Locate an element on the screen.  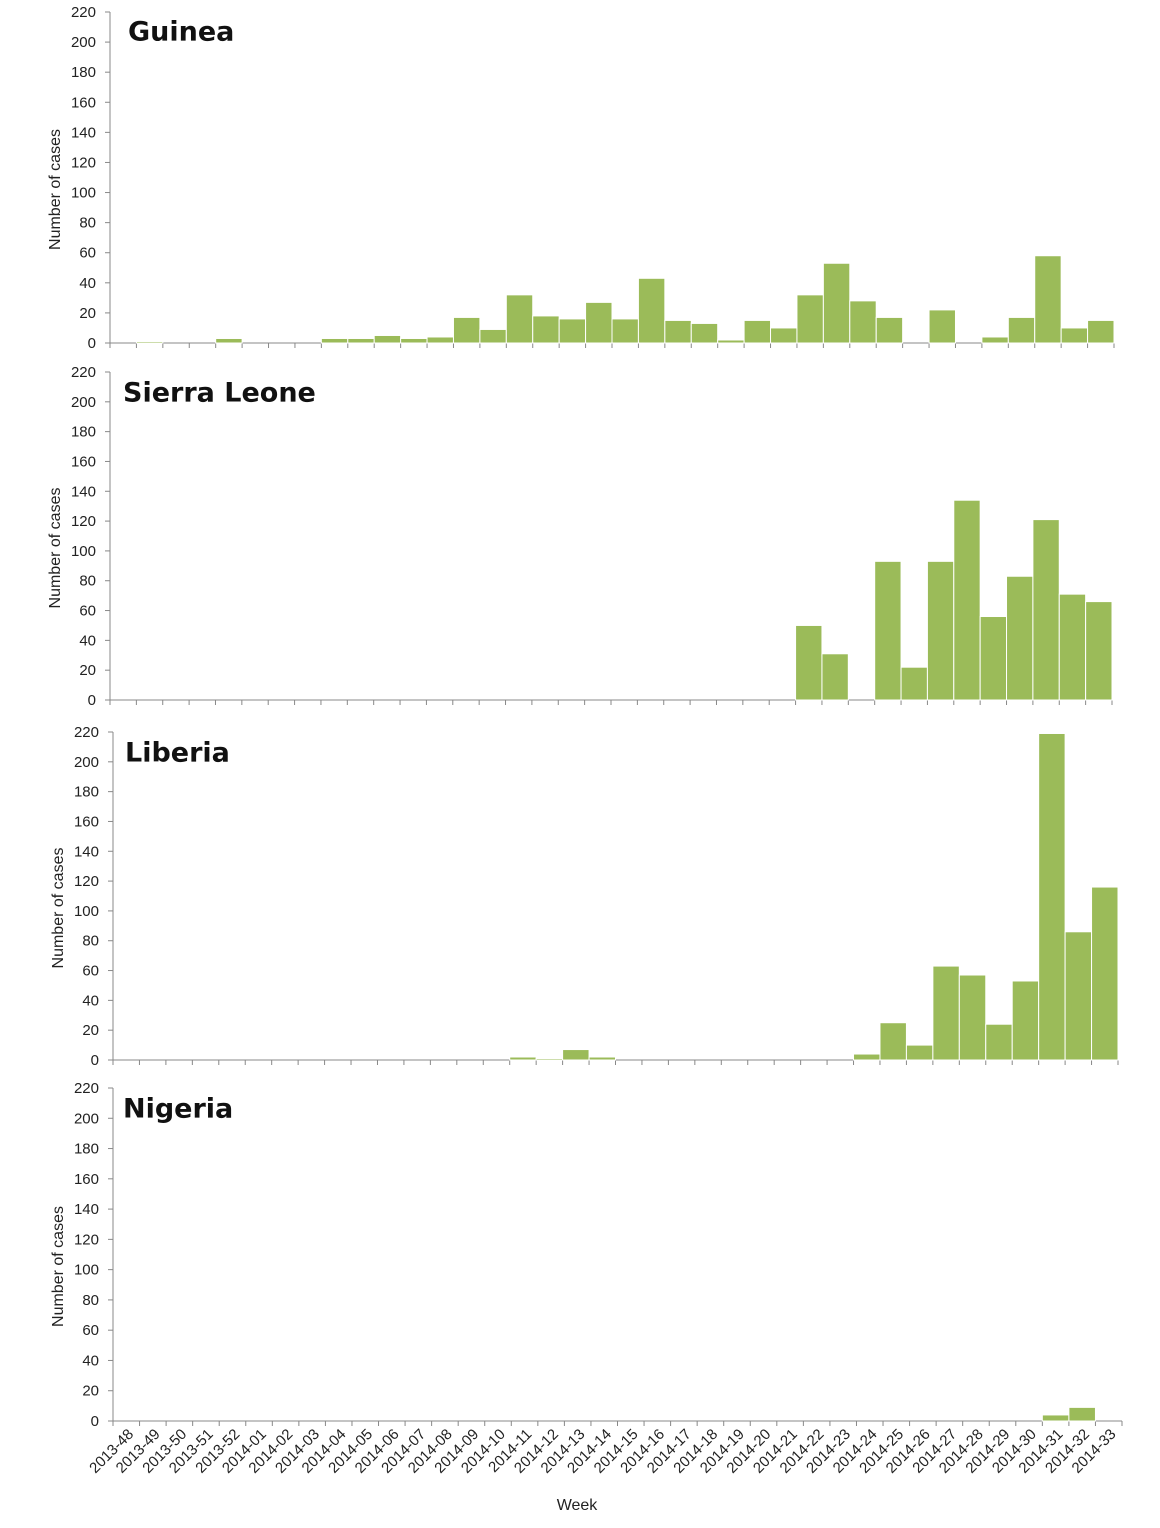
panel-title: Sierra Leone is located at coordinates (219, 393).